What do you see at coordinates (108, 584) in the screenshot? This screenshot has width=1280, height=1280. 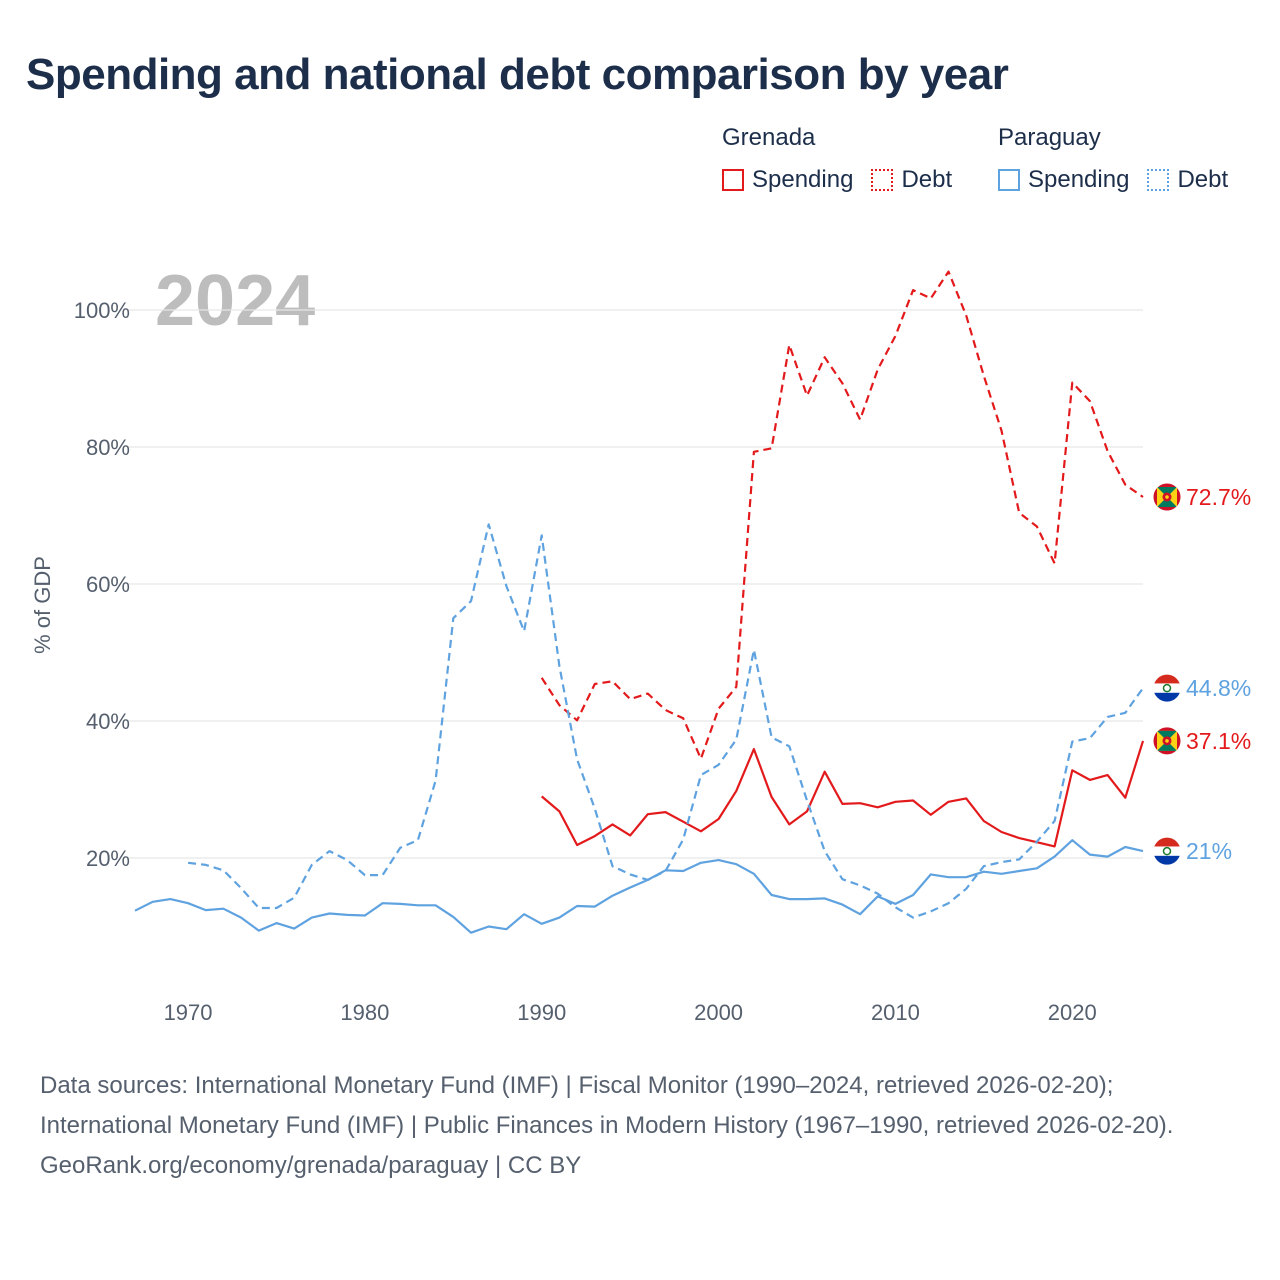 I see `y-tick-label: 60%` at bounding box center [108, 584].